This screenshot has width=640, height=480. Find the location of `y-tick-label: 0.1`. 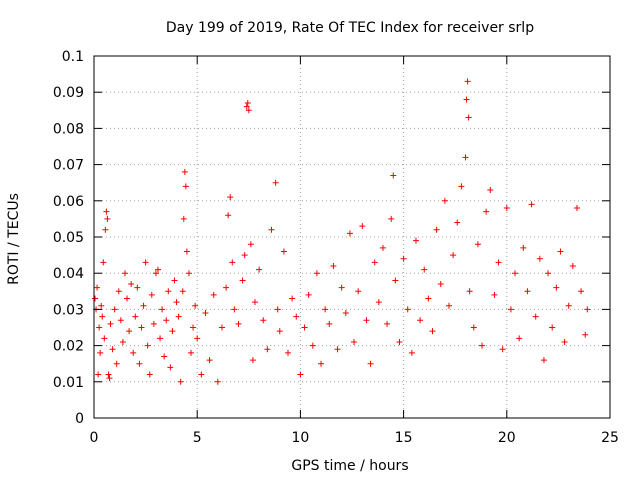

y-tick-label: 0.1 is located at coordinates (73, 57).